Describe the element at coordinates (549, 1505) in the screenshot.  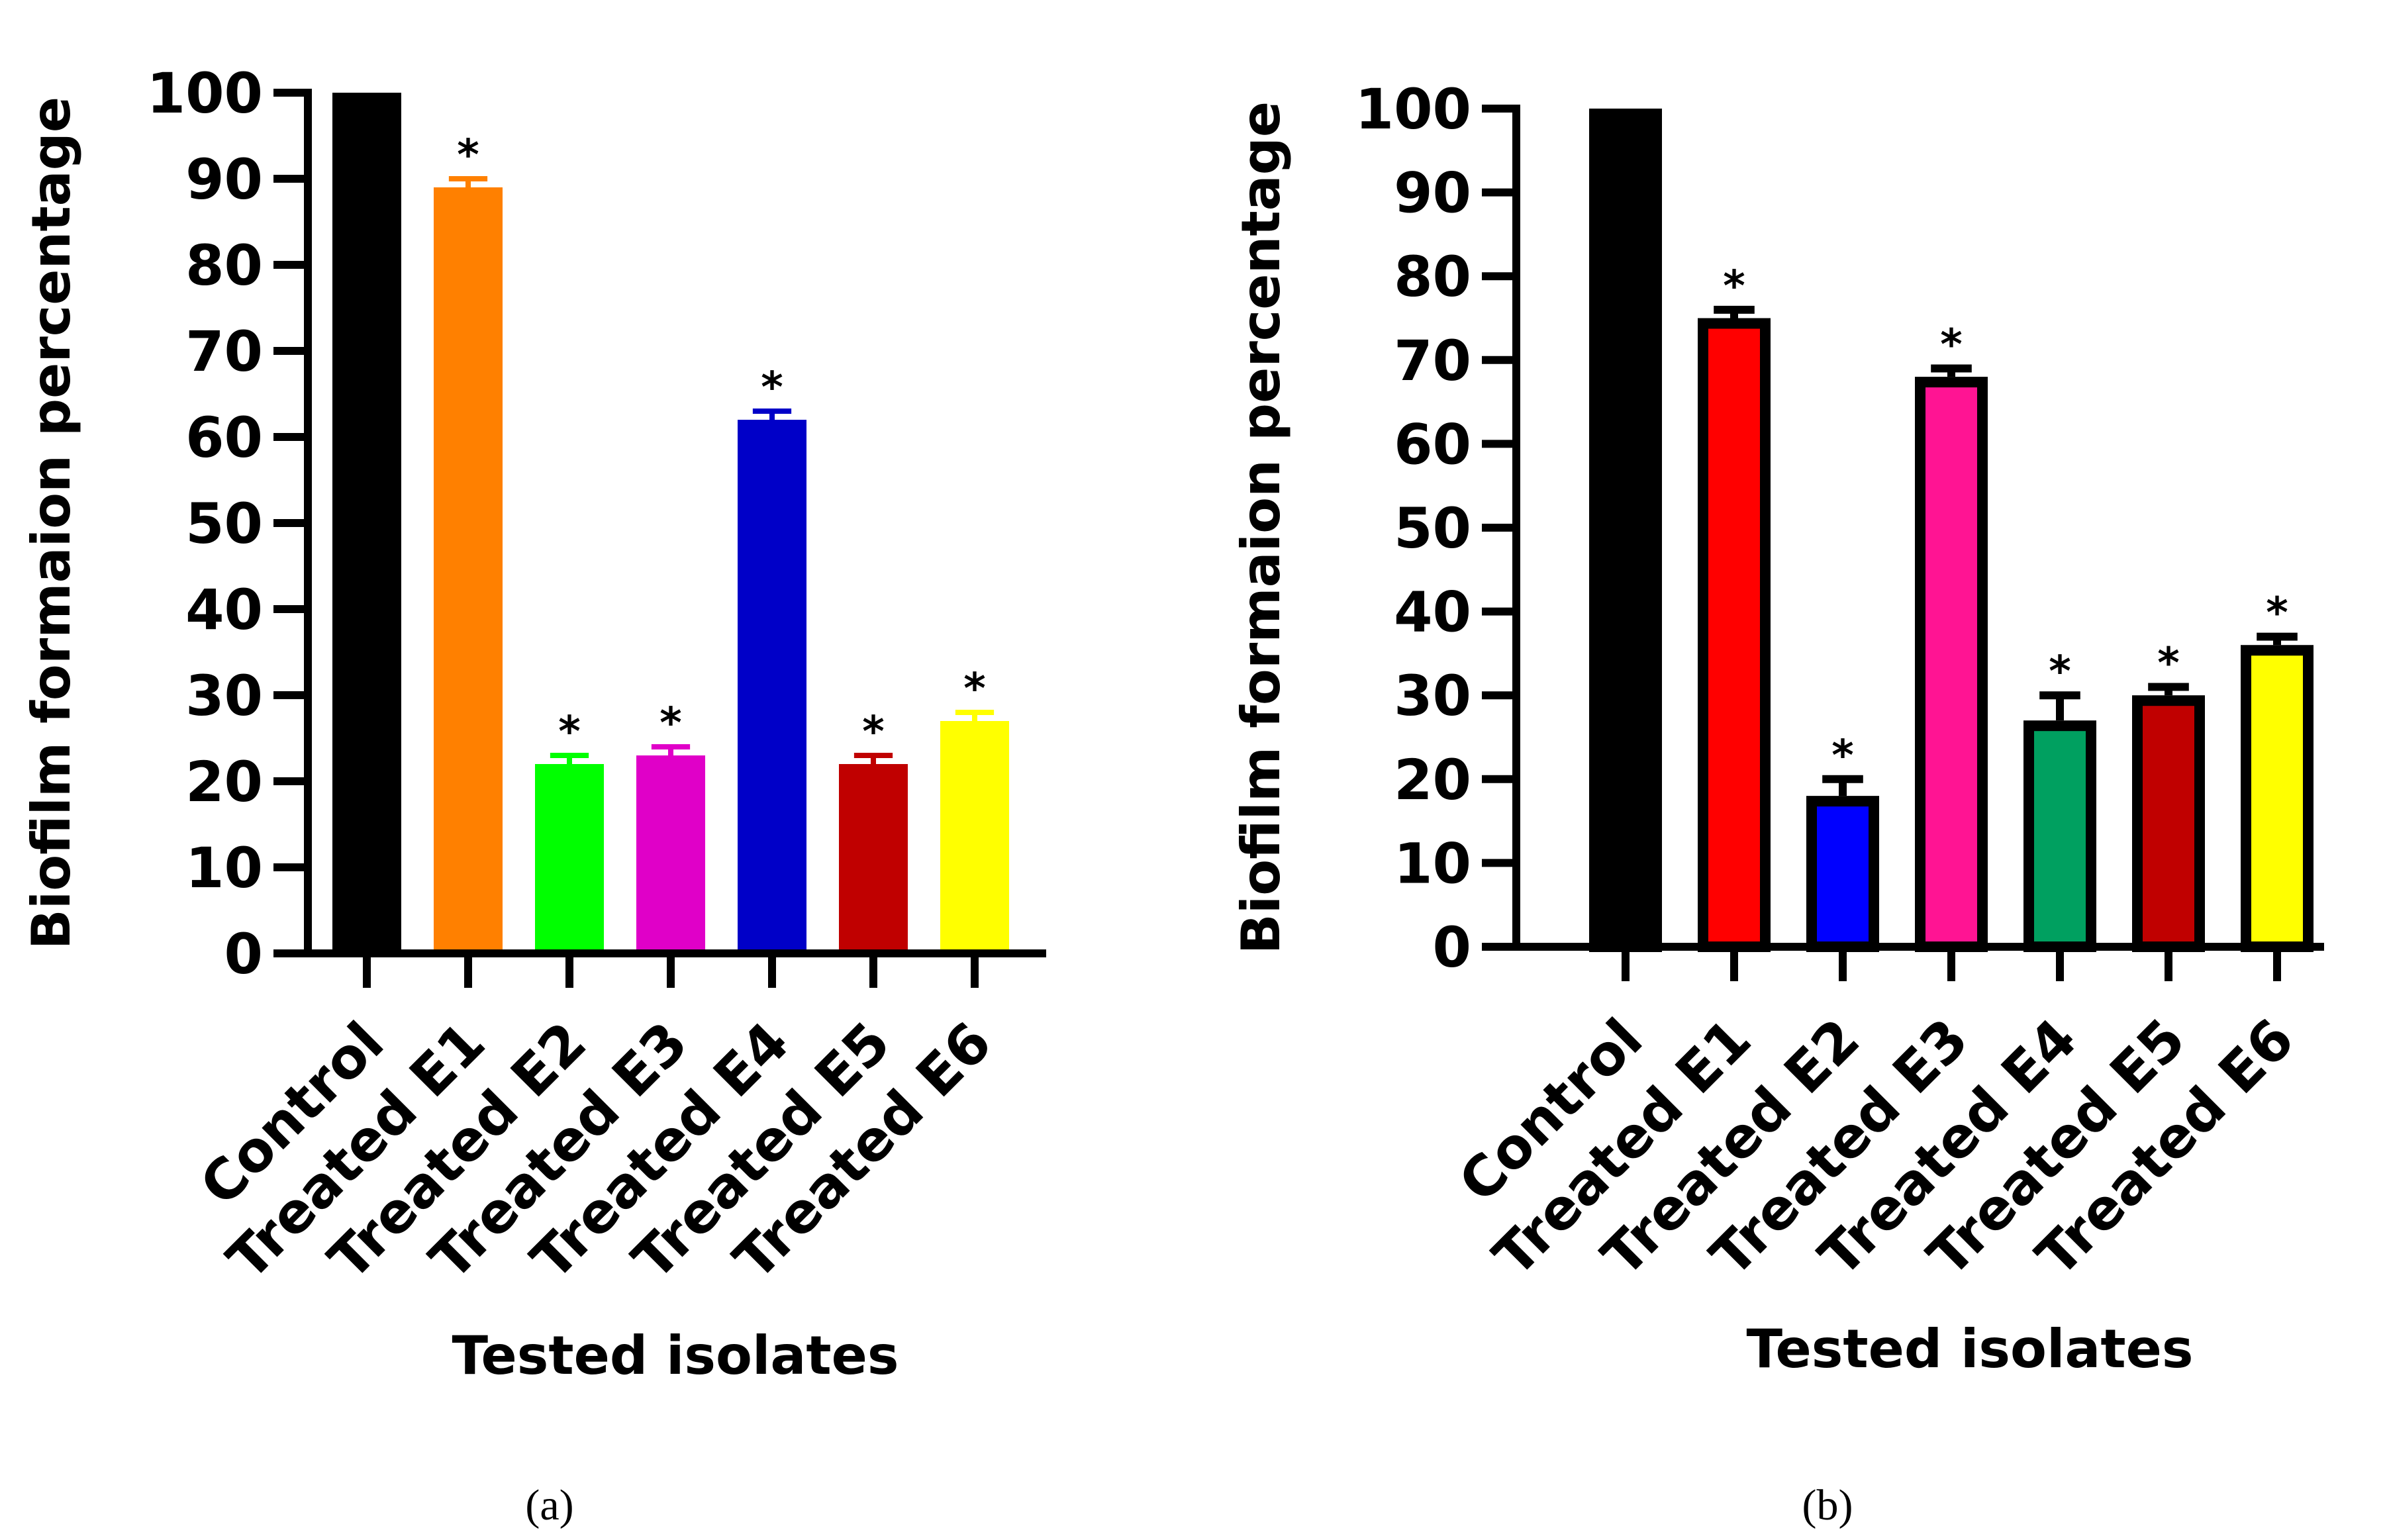
I see `panel-label: (a)` at that location.